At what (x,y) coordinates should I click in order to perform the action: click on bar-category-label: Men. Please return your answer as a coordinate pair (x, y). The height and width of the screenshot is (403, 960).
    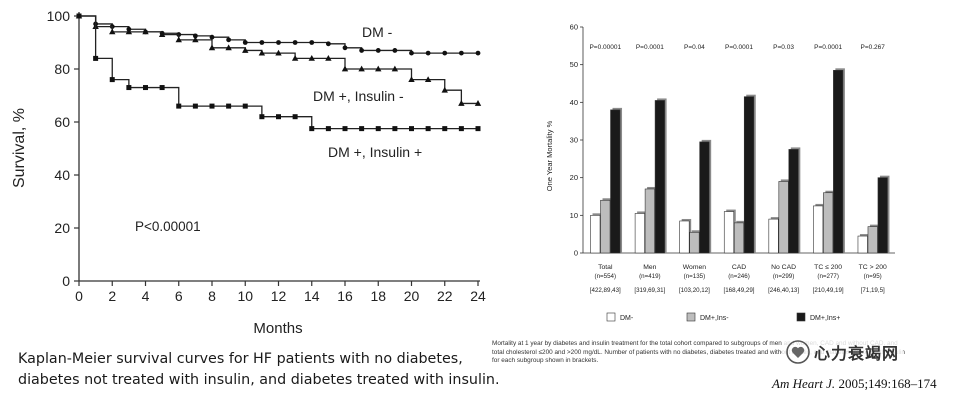
    Looking at the image, I should click on (649, 267).